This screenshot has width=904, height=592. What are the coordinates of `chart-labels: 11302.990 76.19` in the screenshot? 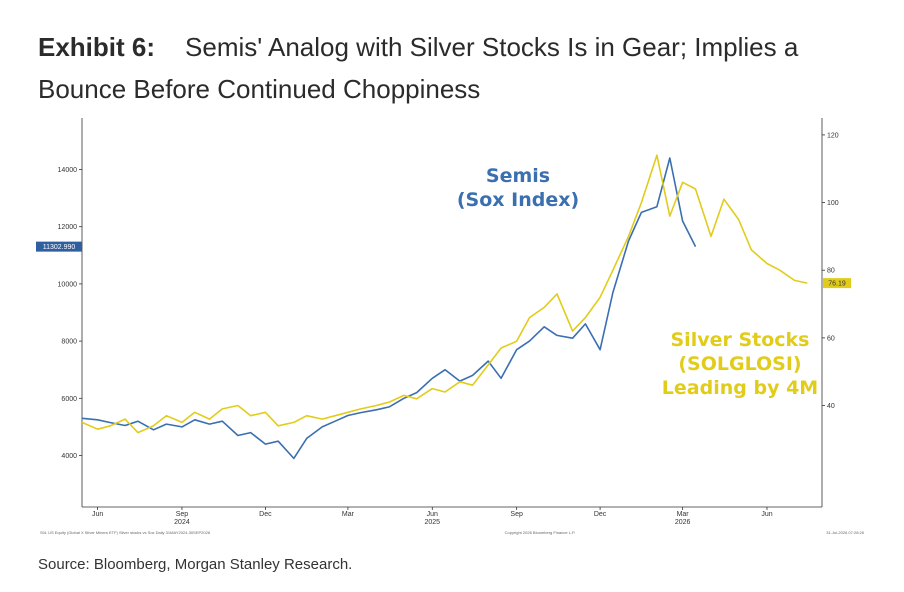 It's located at (443, 265).